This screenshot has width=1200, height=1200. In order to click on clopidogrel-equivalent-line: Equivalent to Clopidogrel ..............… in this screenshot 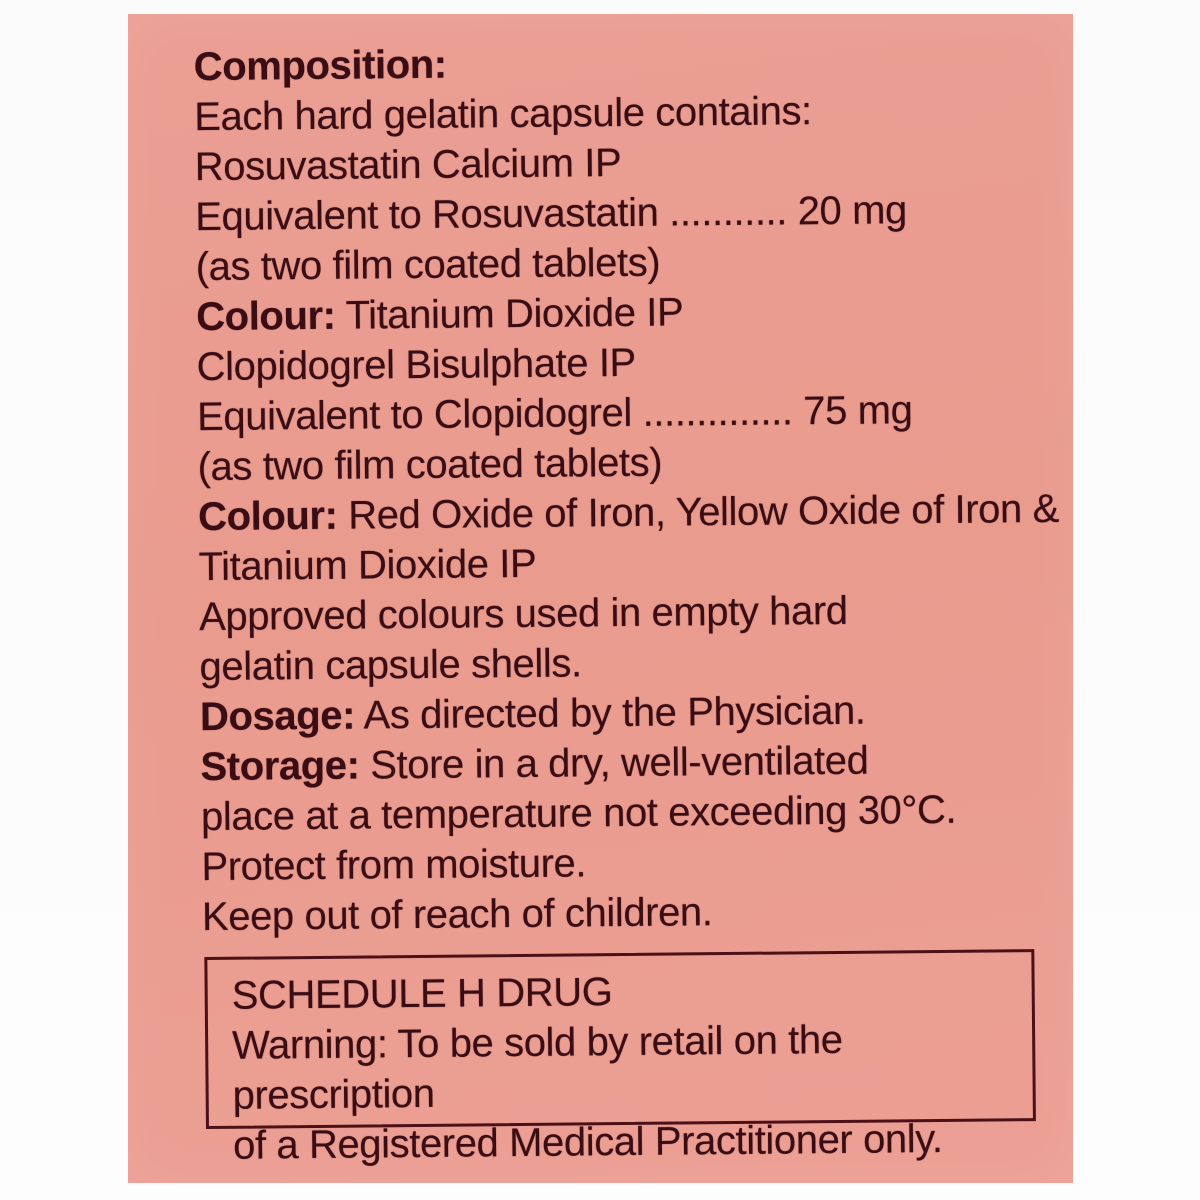, I will do `click(554, 414)`.